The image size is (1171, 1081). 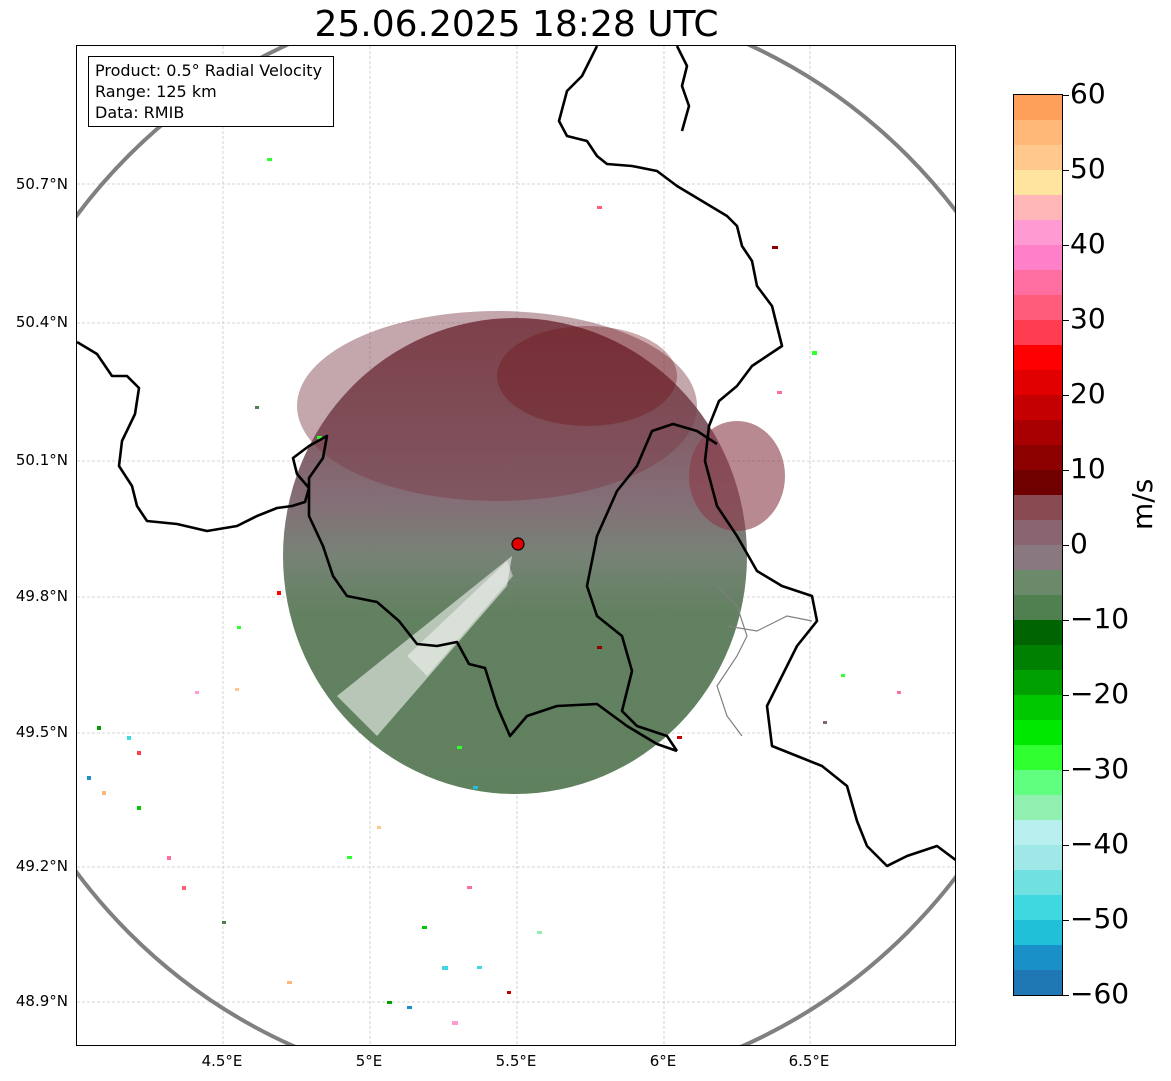 I want to click on lon-label: 5°E, so click(x=369, y=1061).